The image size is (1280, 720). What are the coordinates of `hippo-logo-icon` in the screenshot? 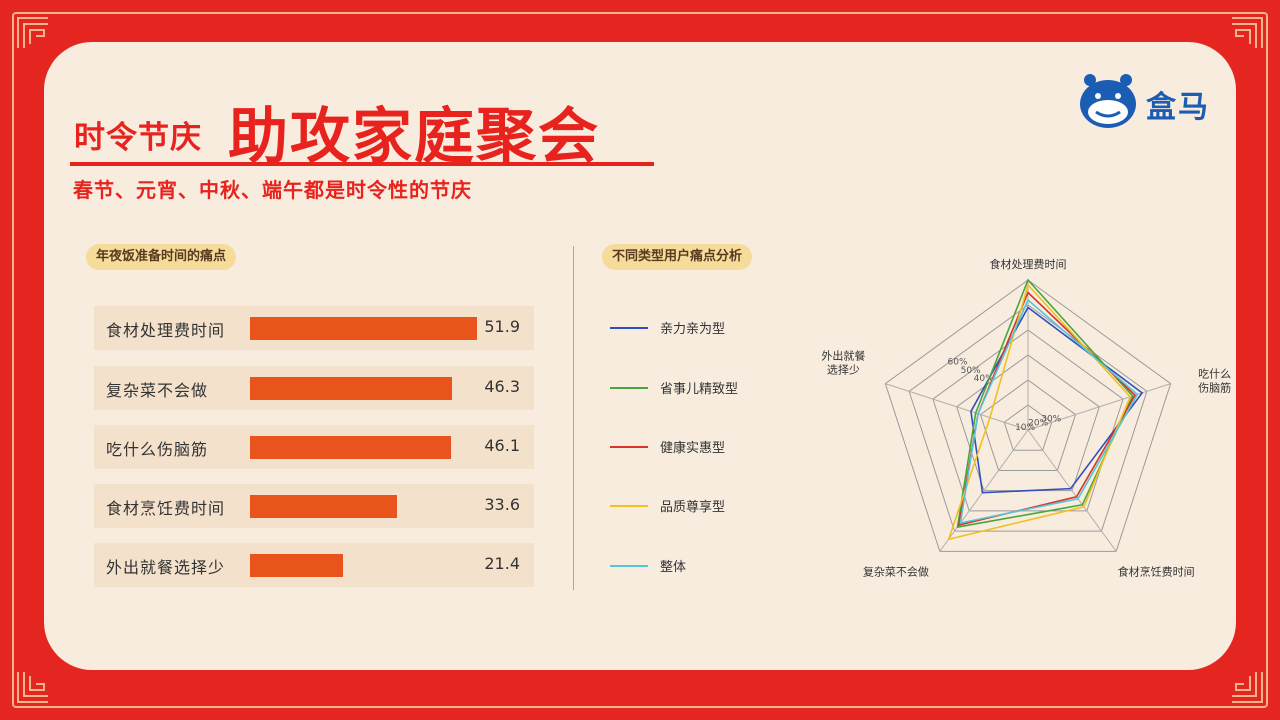 It's located at (1108, 101).